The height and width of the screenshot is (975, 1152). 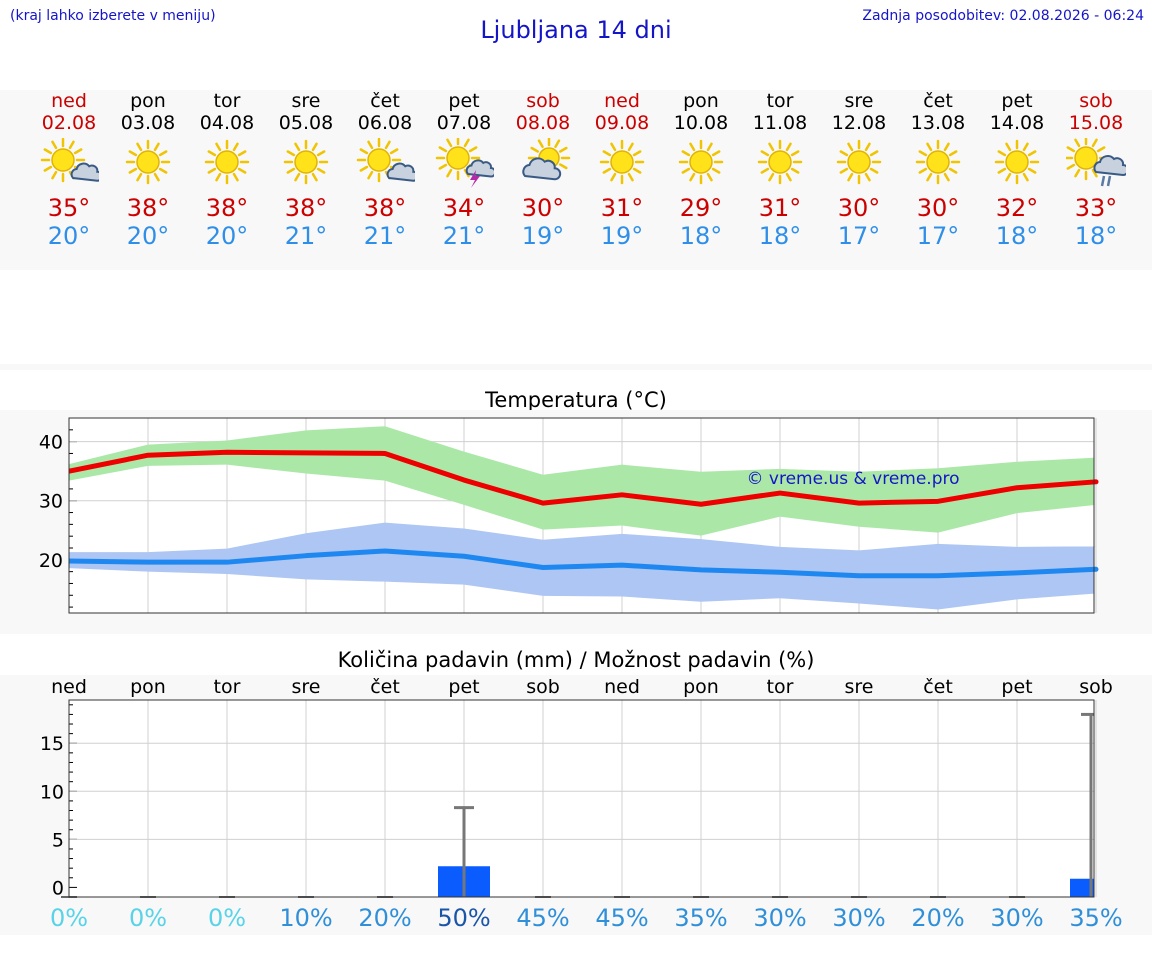 I want to click on day-column: pon 03.08 38° 20°, so click(x=148, y=170).